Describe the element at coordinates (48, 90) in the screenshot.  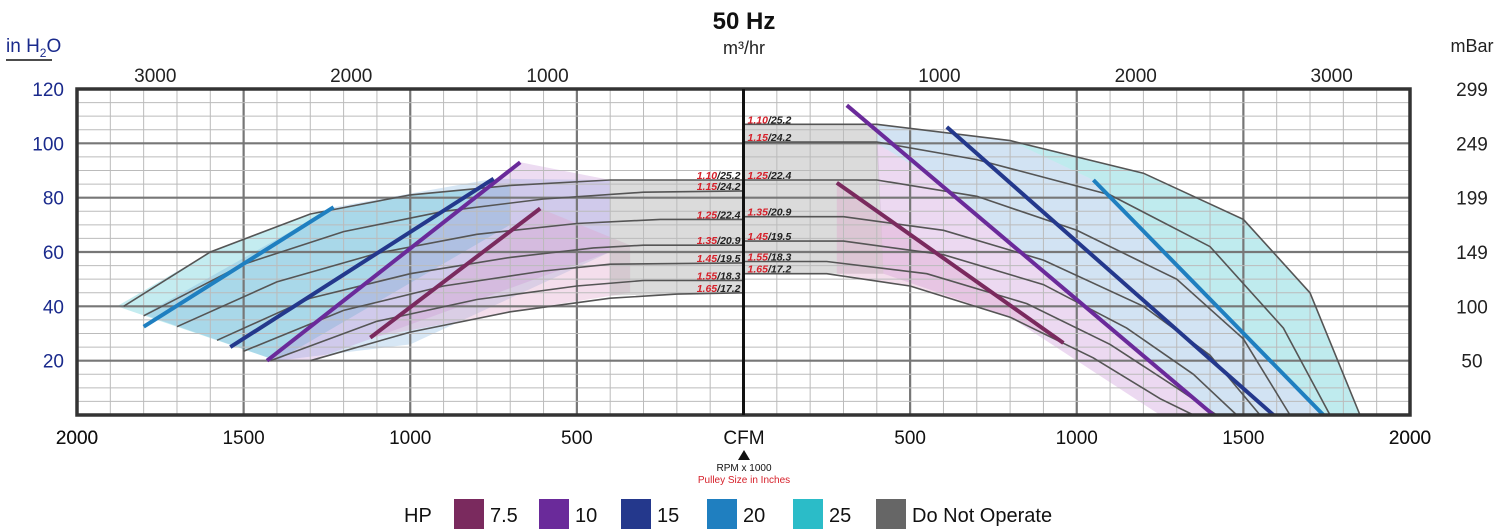
I see `left-tick-label: 120` at that location.